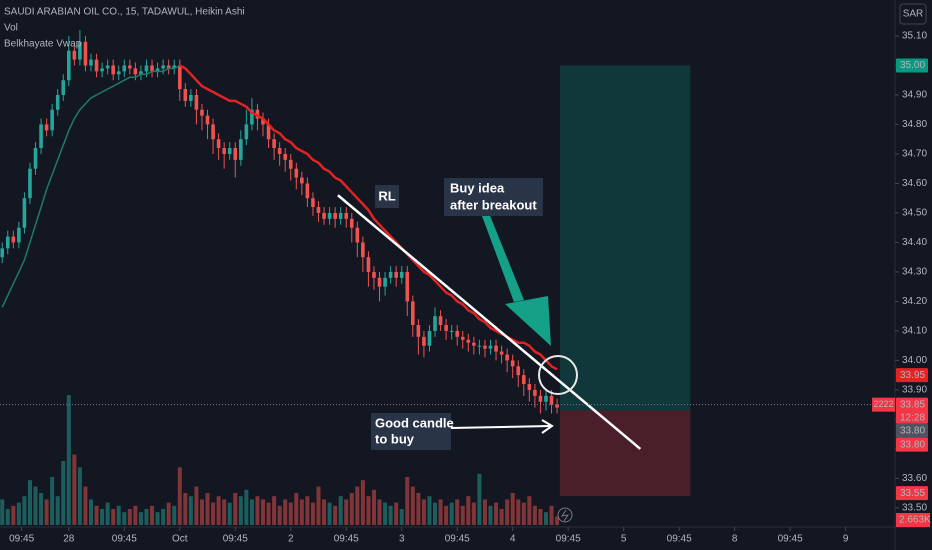 This screenshot has height=550, width=932. What do you see at coordinates (180, 539) in the screenshot?
I see `x-tick-label: Oct` at bounding box center [180, 539].